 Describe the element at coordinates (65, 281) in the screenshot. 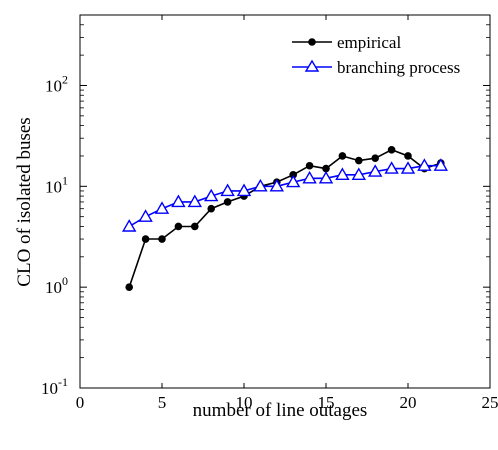

I see `y-tick-label-exponent: 0` at that location.